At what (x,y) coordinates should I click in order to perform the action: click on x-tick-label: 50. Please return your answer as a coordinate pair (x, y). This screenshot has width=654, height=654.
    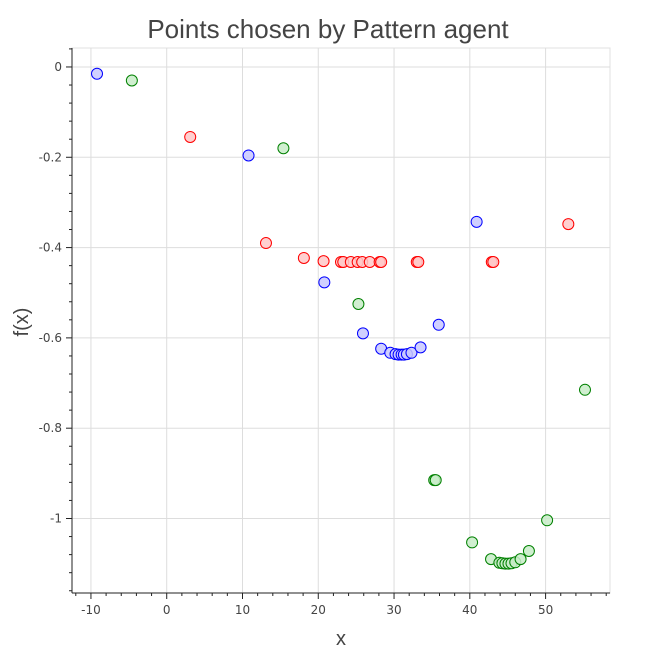
    Looking at the image, I should click on (545, 610).